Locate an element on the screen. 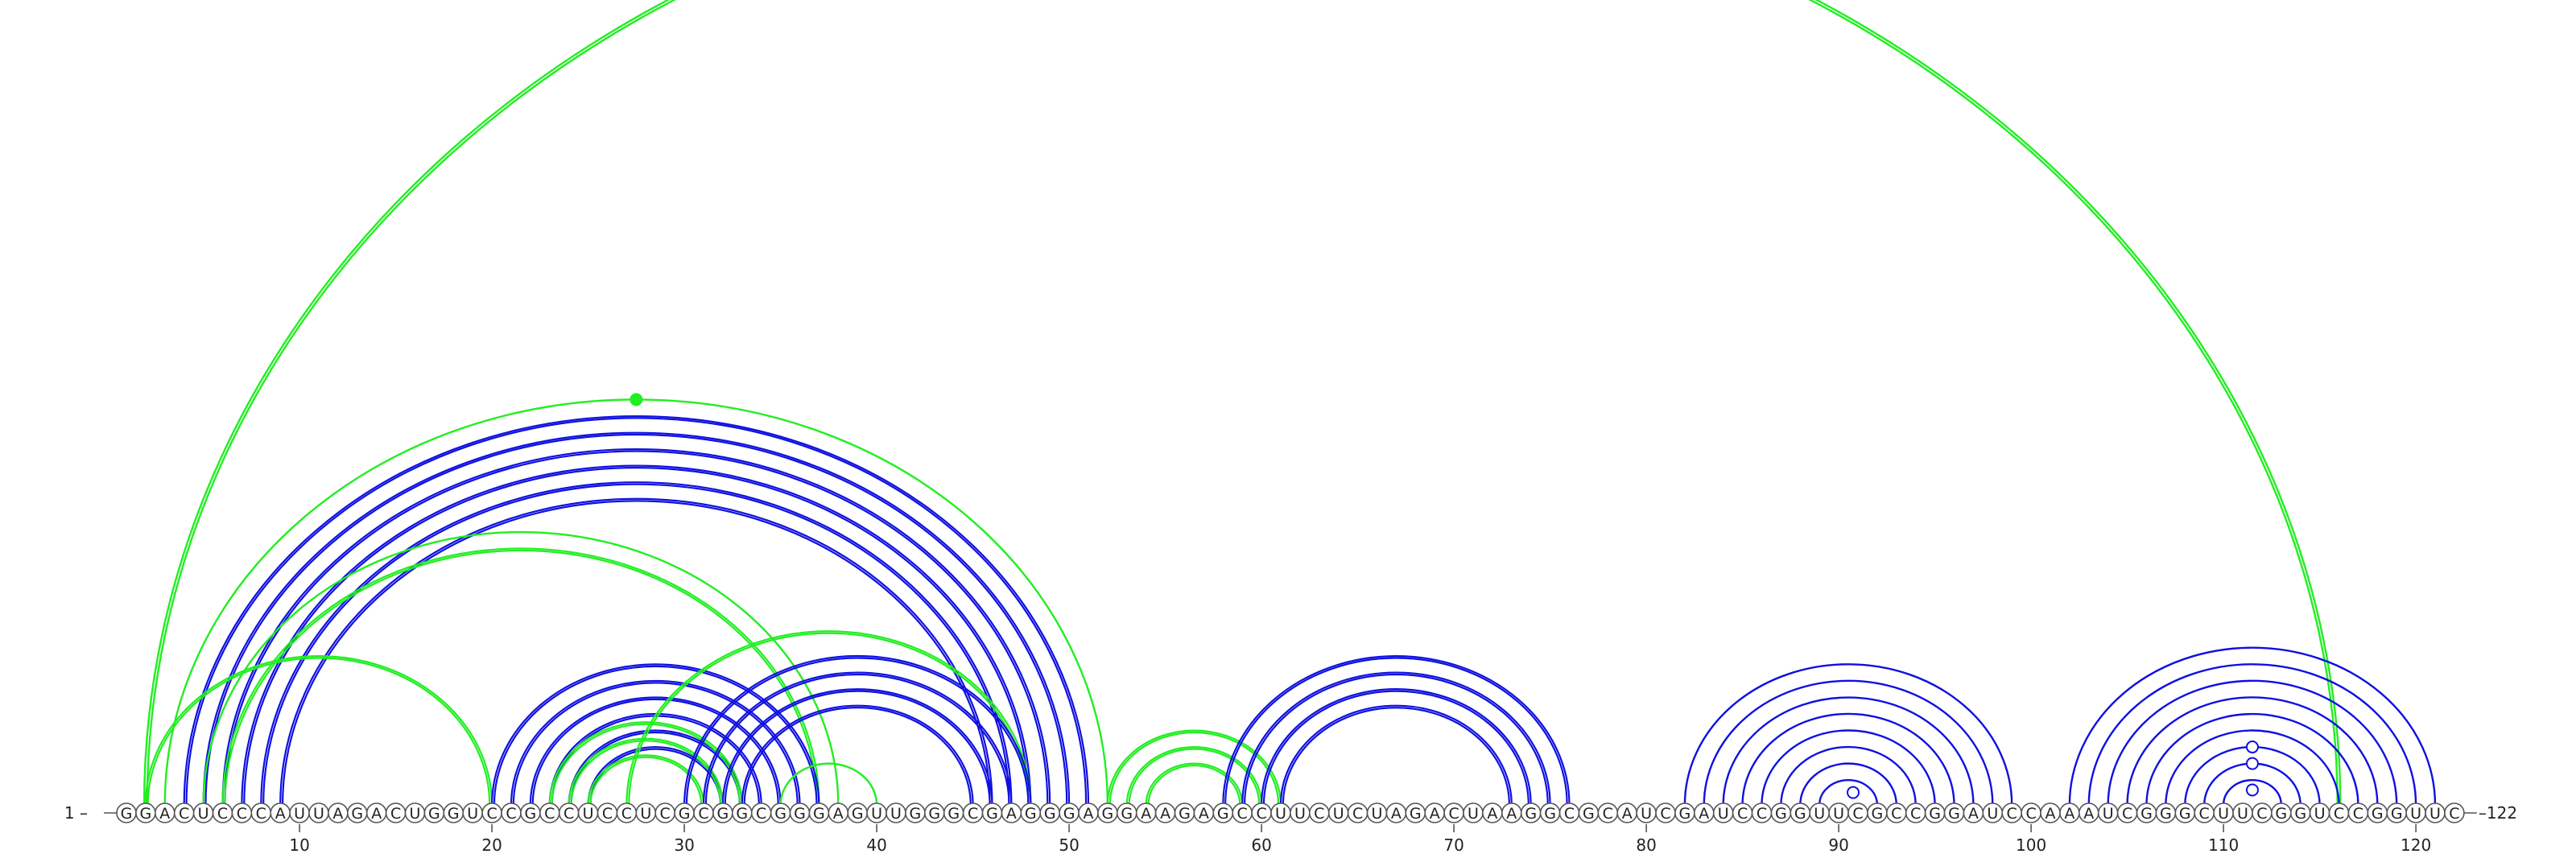 Image resolution: width=2576 pixels, height=858 pixels. helix-blue-main-arc is located at coordinates (636, 643).